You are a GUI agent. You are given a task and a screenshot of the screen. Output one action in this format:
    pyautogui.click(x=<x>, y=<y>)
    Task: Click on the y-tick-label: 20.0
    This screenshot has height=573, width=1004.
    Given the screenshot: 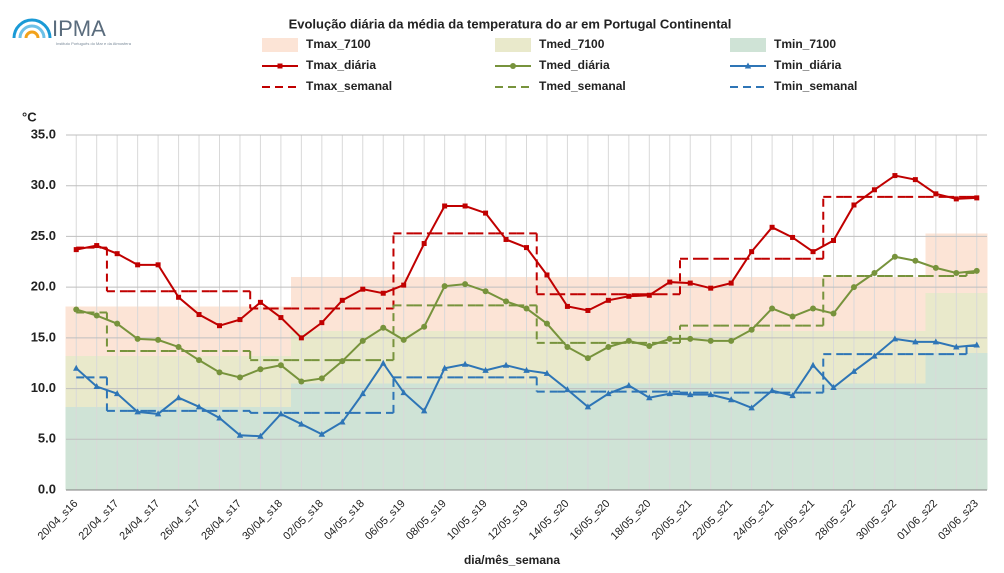 What is the action you would take?
    pyautogui.click(x=43, y=286)
    